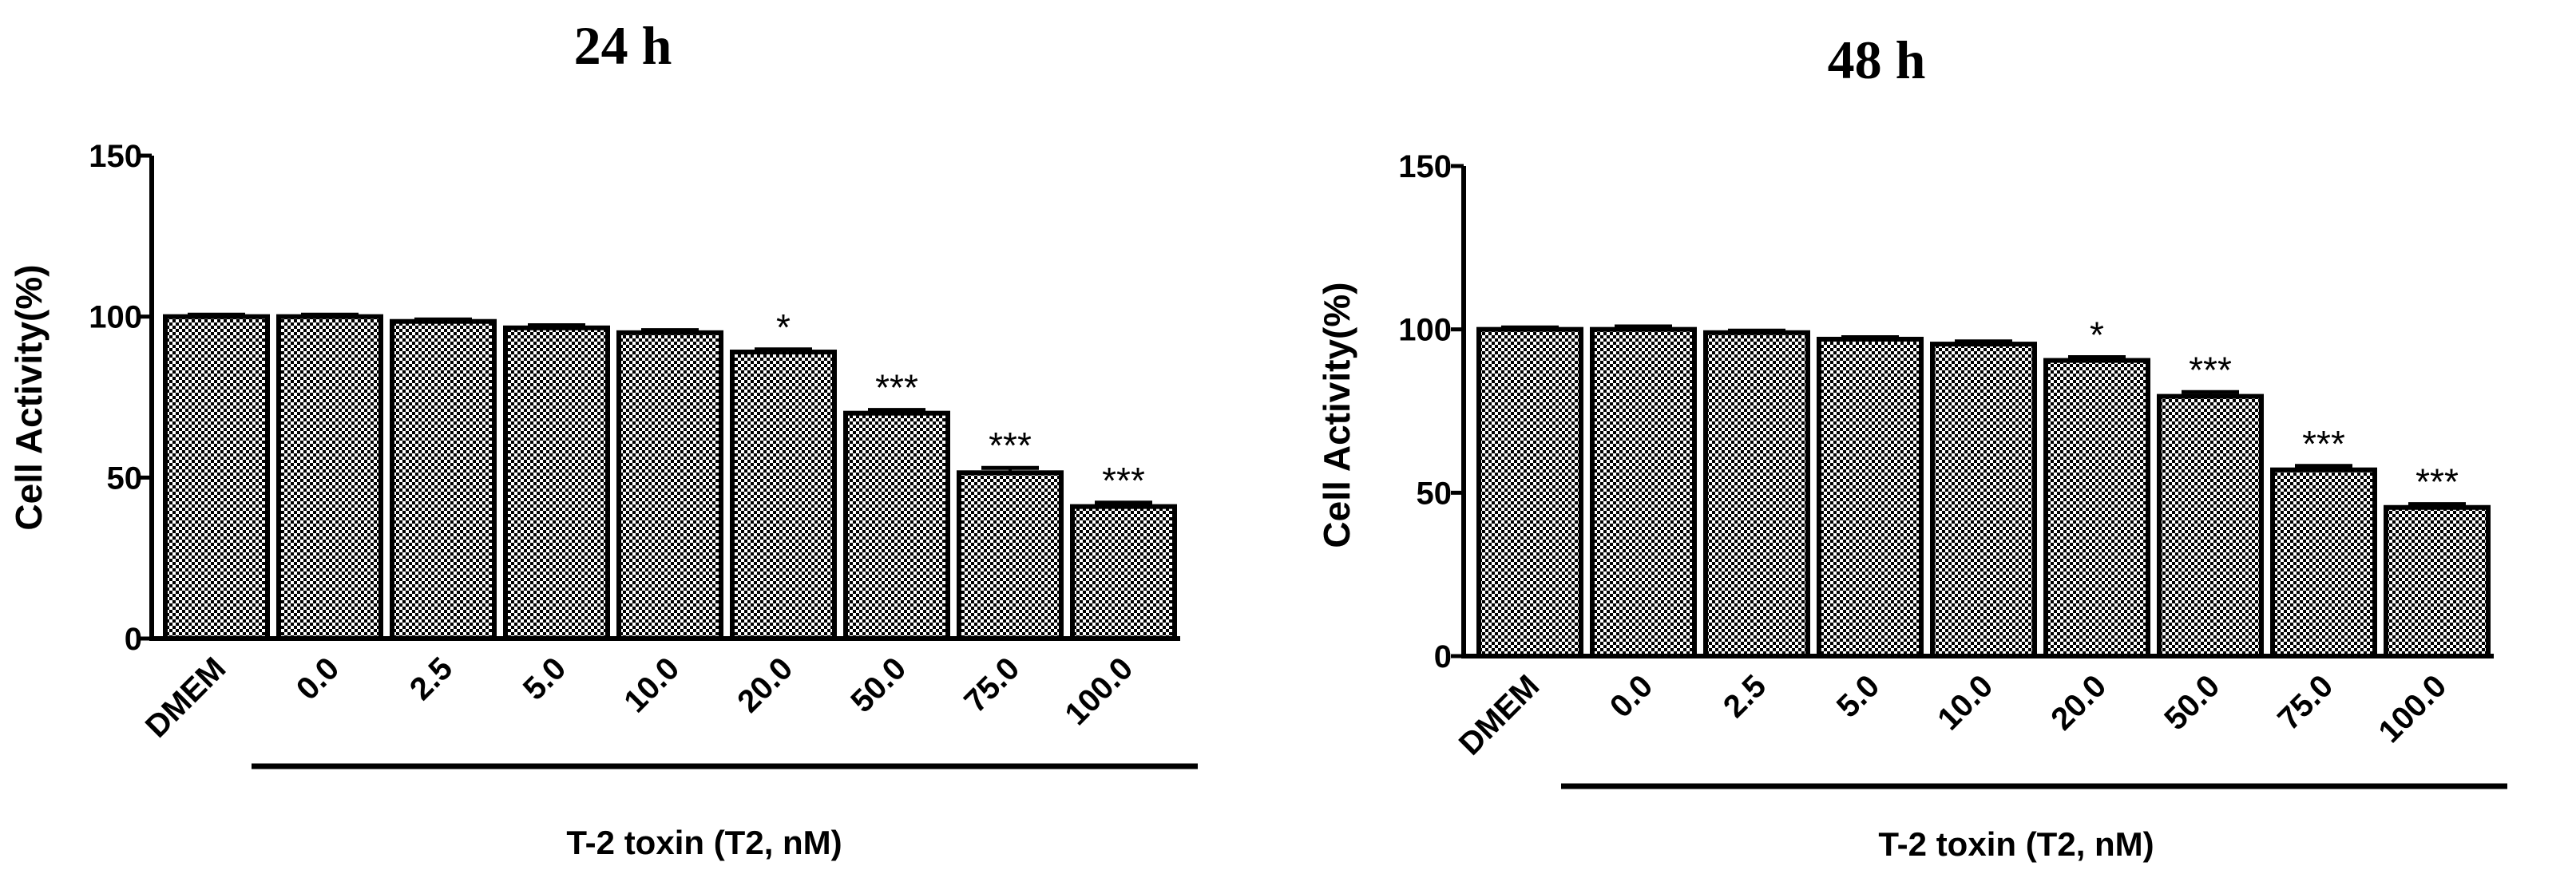 This screenshot has width=2576, height=874. I want to click on chart-title: 48 h, so click(1877, 60).